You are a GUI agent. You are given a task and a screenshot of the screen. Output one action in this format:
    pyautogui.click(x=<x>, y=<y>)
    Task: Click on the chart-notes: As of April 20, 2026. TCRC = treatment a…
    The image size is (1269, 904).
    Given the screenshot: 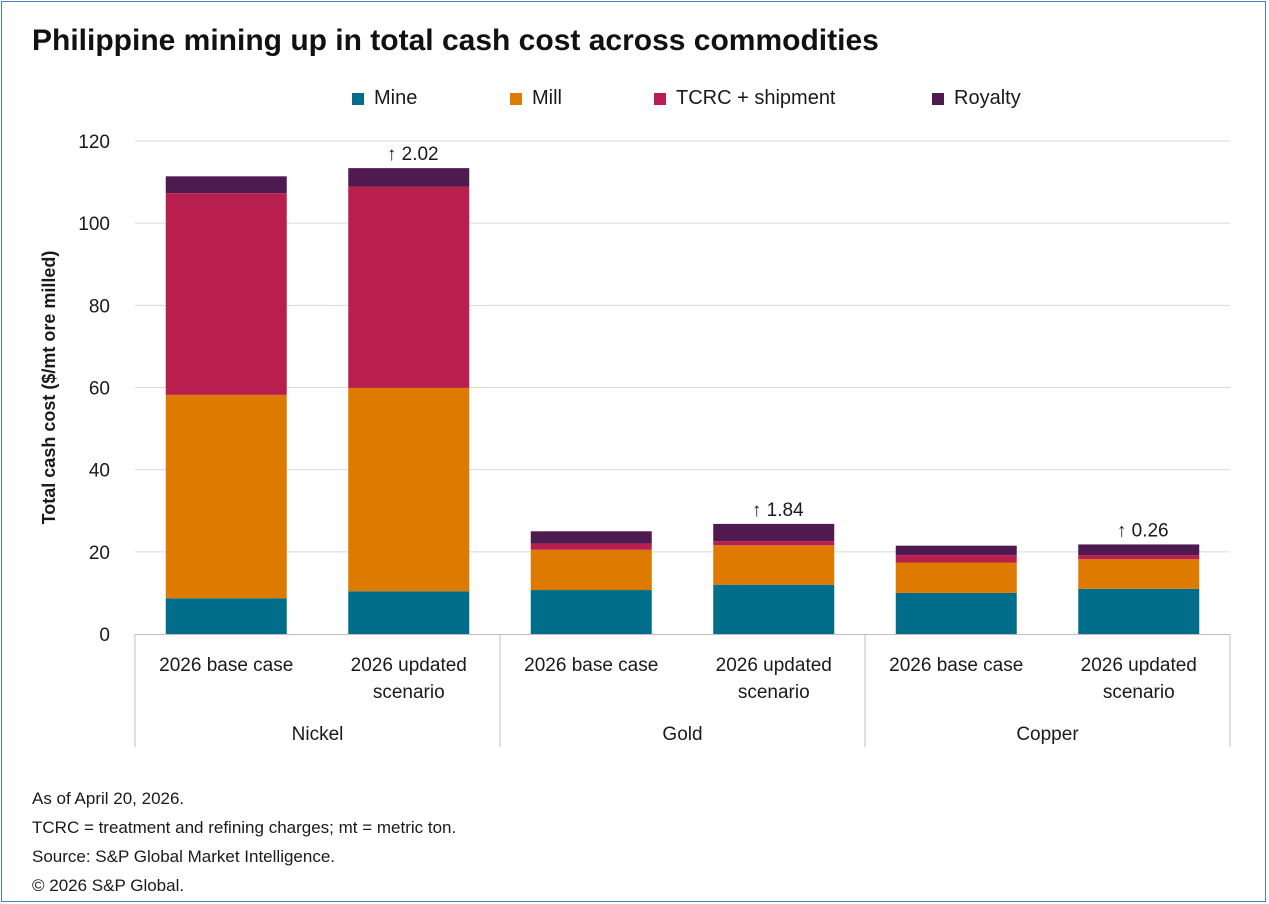 What is the action you would take?
    pyautogui.click(x=244, y=842)
    